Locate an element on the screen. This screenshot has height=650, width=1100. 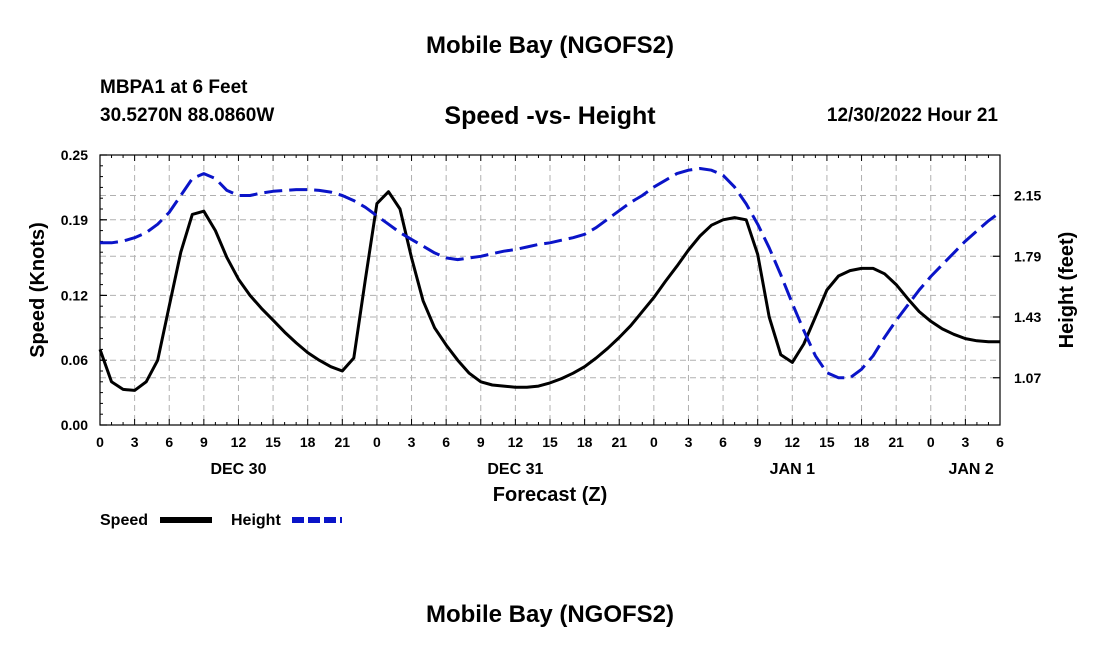
y-tick-label: 0.00 is located at coordinates (74, 425).